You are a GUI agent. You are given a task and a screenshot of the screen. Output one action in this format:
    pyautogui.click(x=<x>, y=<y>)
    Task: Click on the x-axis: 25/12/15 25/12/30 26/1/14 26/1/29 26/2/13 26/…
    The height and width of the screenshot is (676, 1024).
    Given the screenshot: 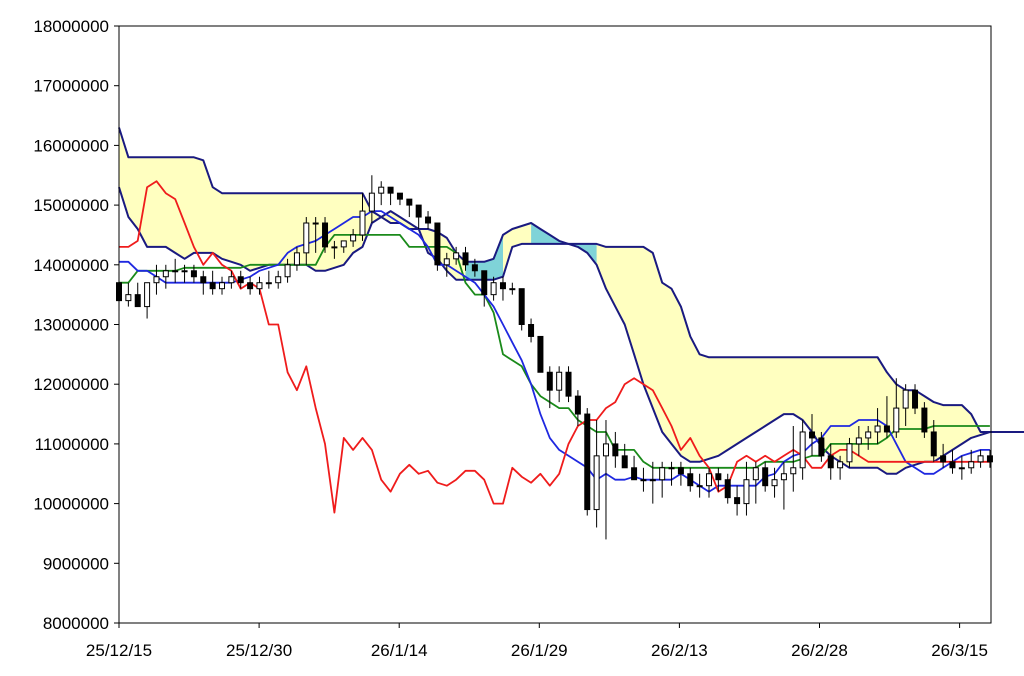 What is the action you would take?
    pyautogui.click(x=537, y=641)
    